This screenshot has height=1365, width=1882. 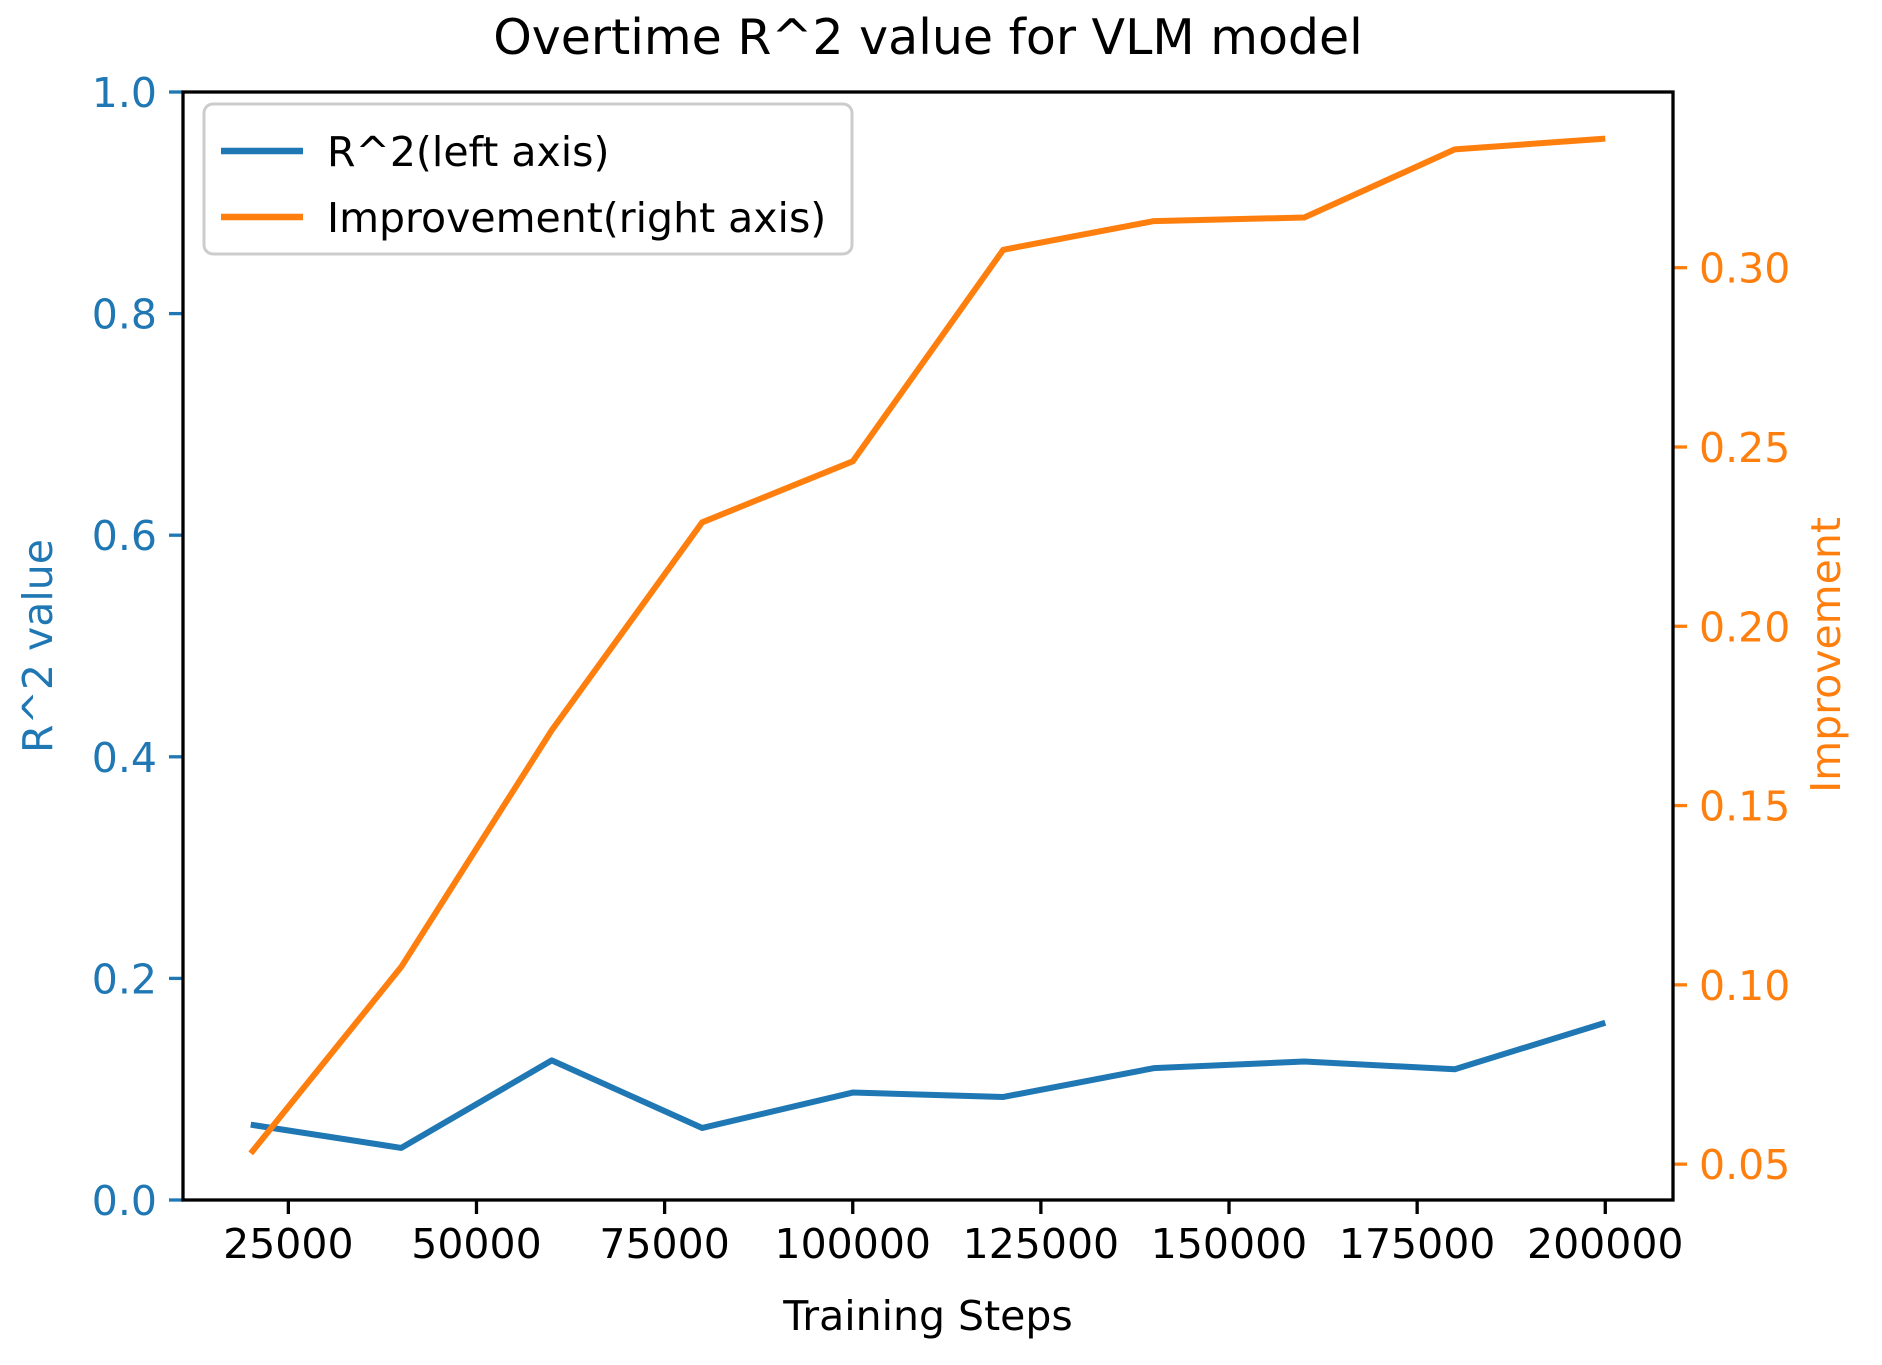 I want to click on legend-item-improvement: Improvement(right axis), so click(x=523, y=218).